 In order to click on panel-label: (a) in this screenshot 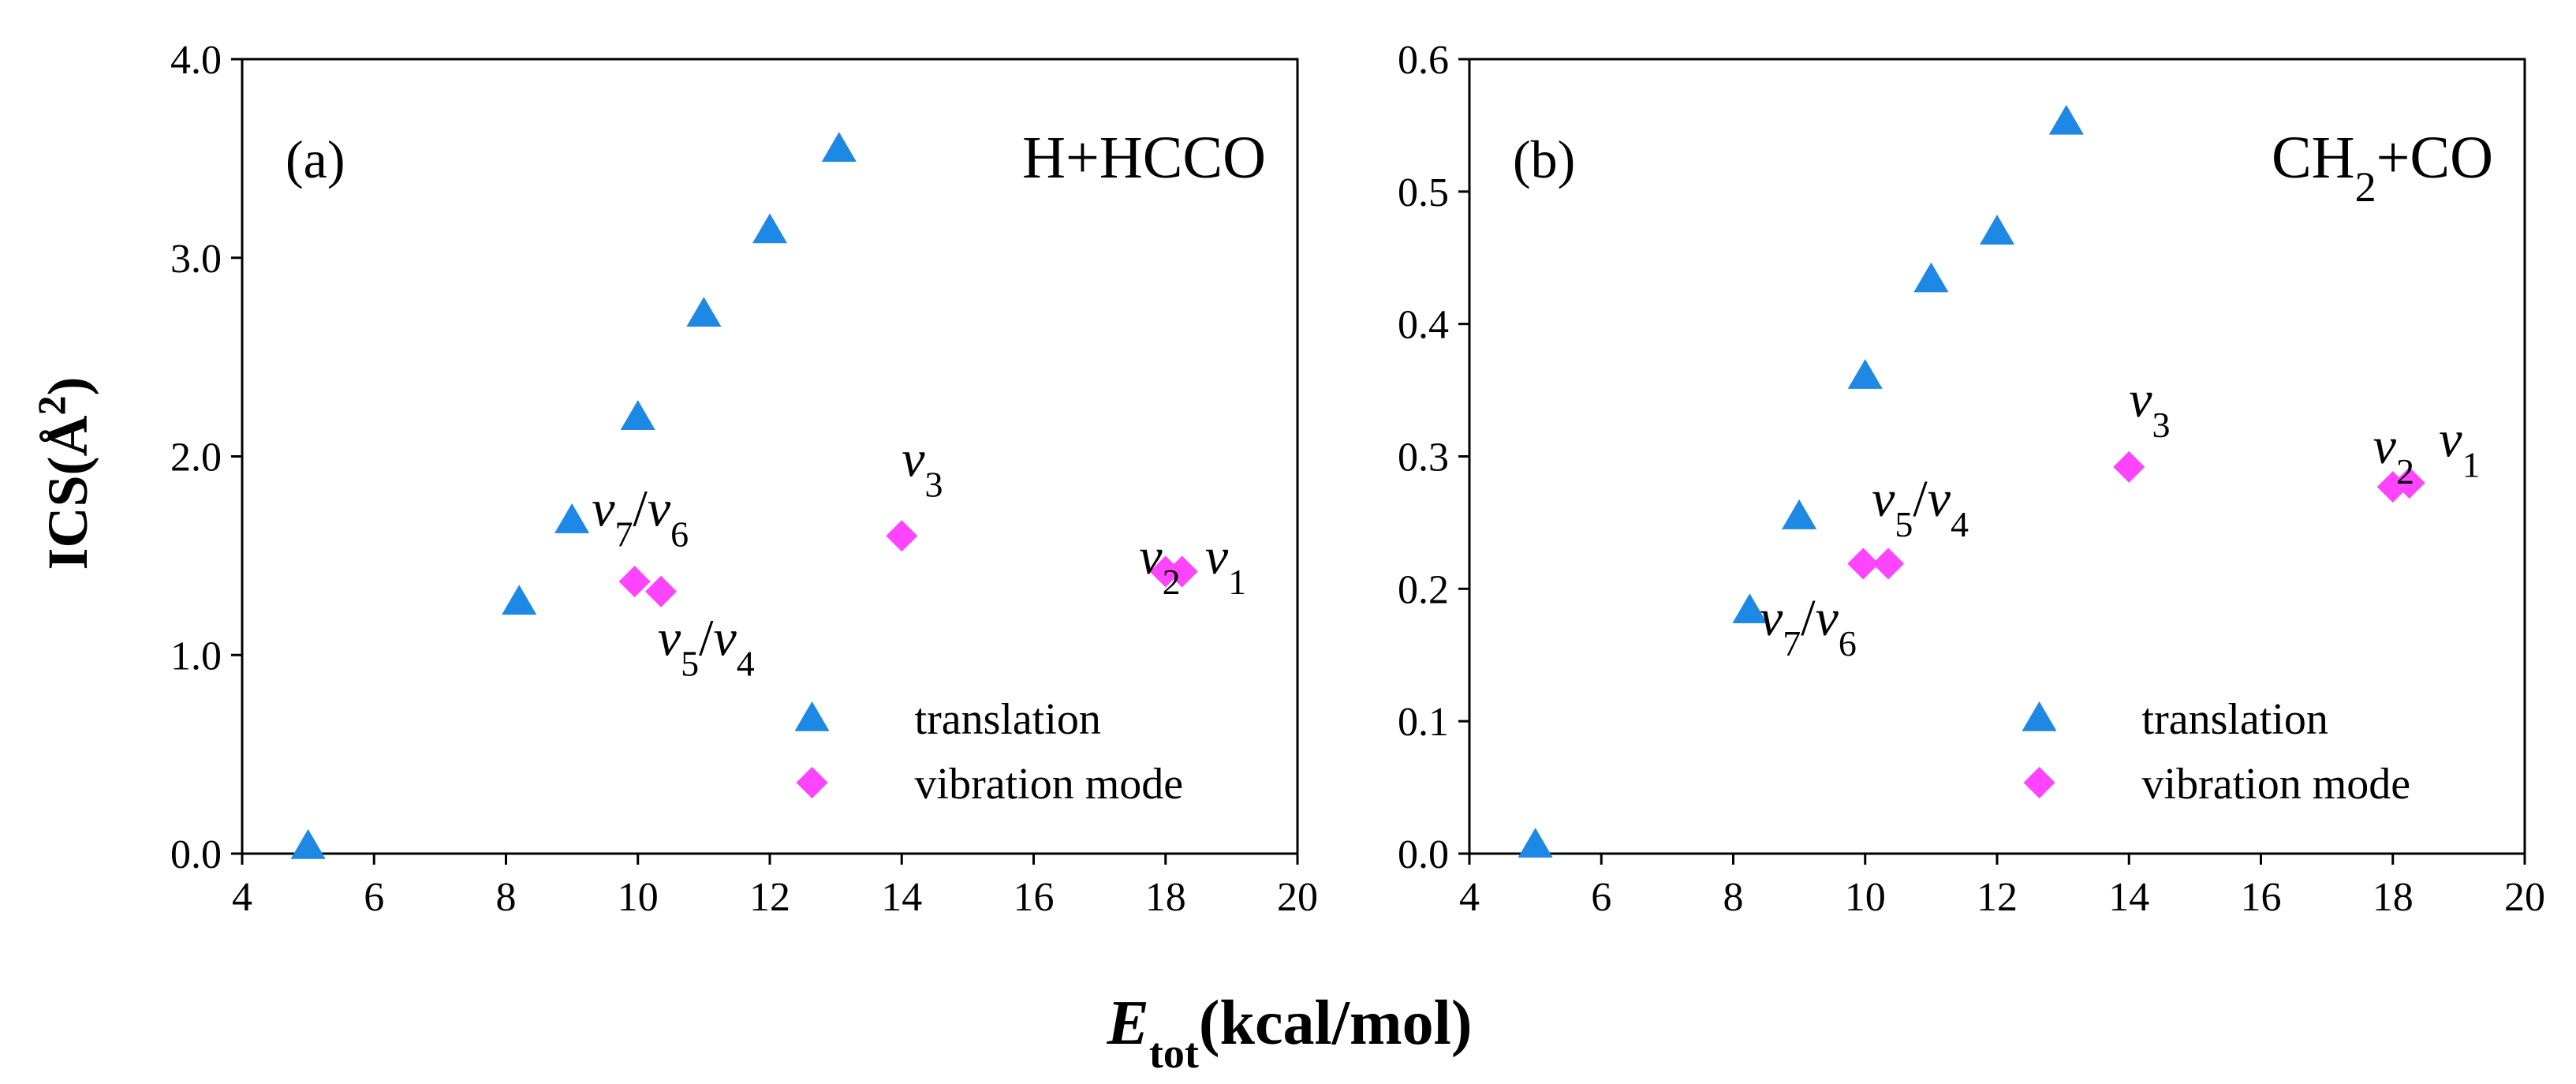, I will do `click(315, 159)`.